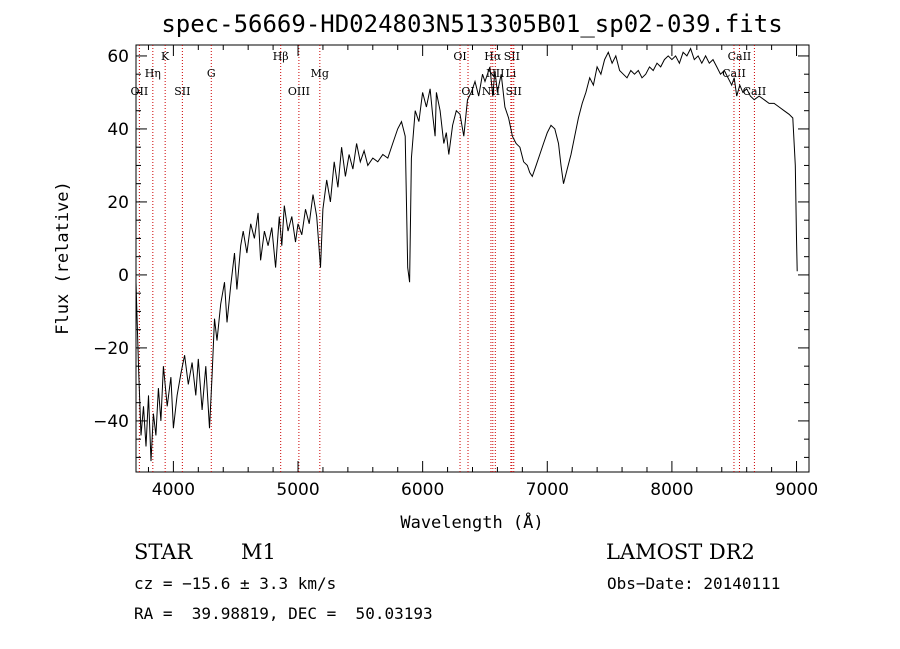  I want to click on line-marker-label: OIII, so click(299, 91).